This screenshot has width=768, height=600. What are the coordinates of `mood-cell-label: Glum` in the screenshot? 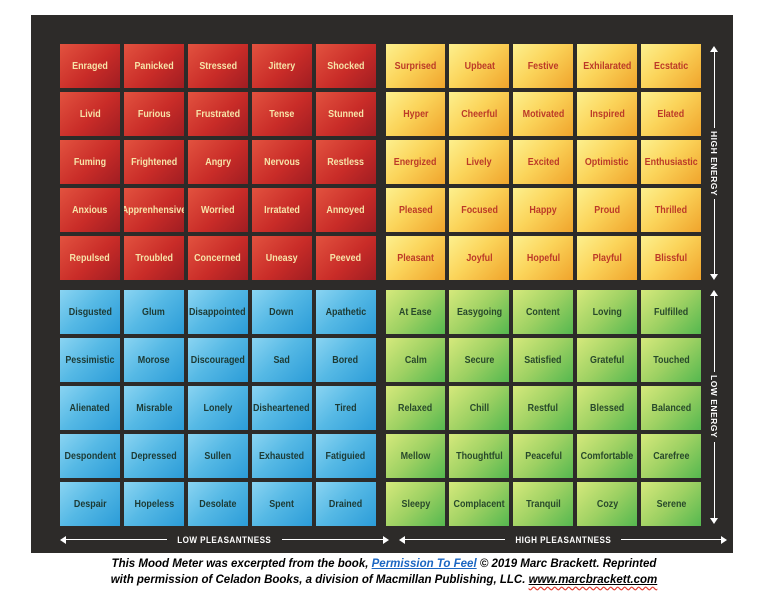 It's located at (154, 312).